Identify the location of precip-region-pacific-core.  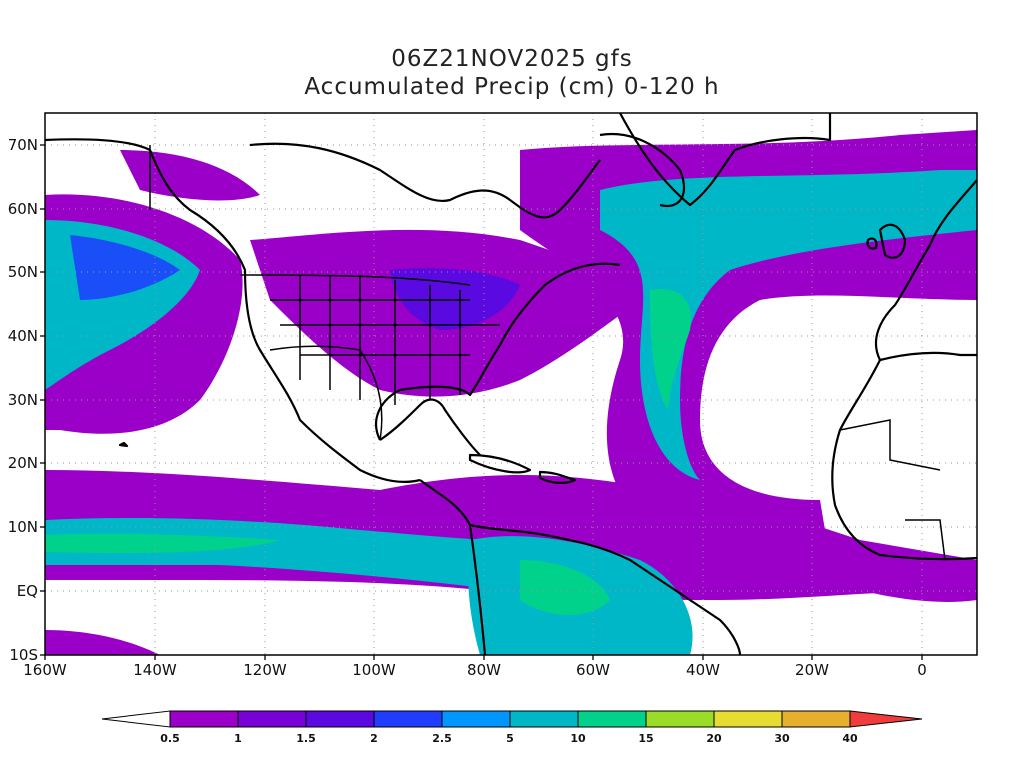
(125, 267).